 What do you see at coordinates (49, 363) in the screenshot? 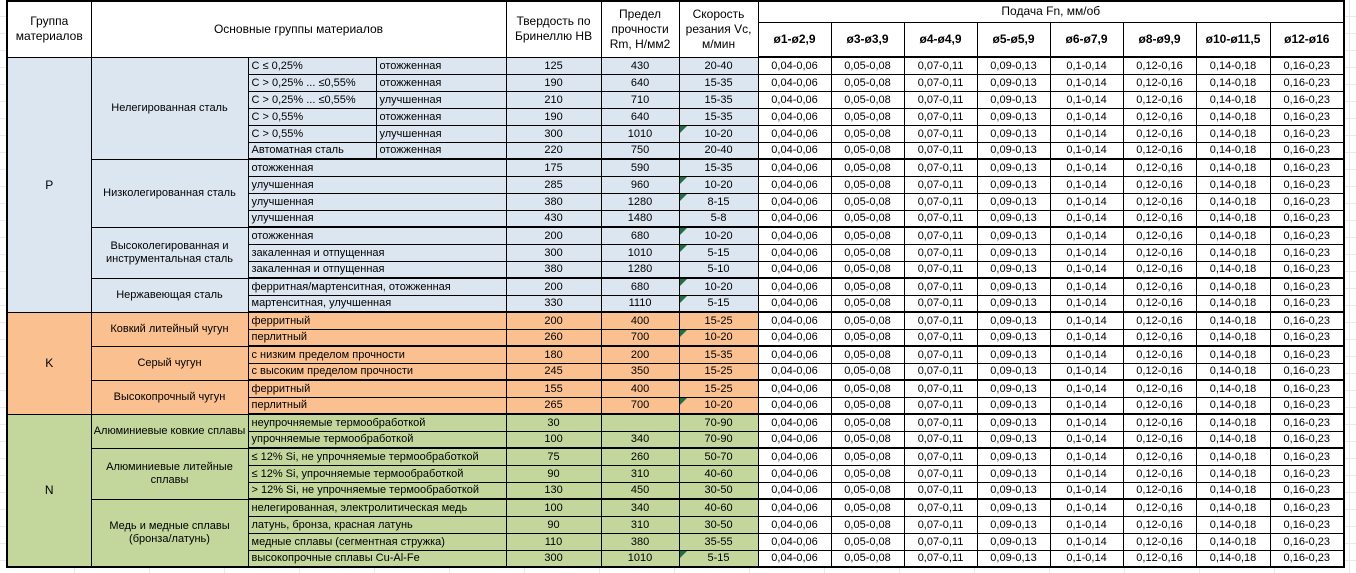
I see `cell-group-K: K` at bounding box center [49, 363].